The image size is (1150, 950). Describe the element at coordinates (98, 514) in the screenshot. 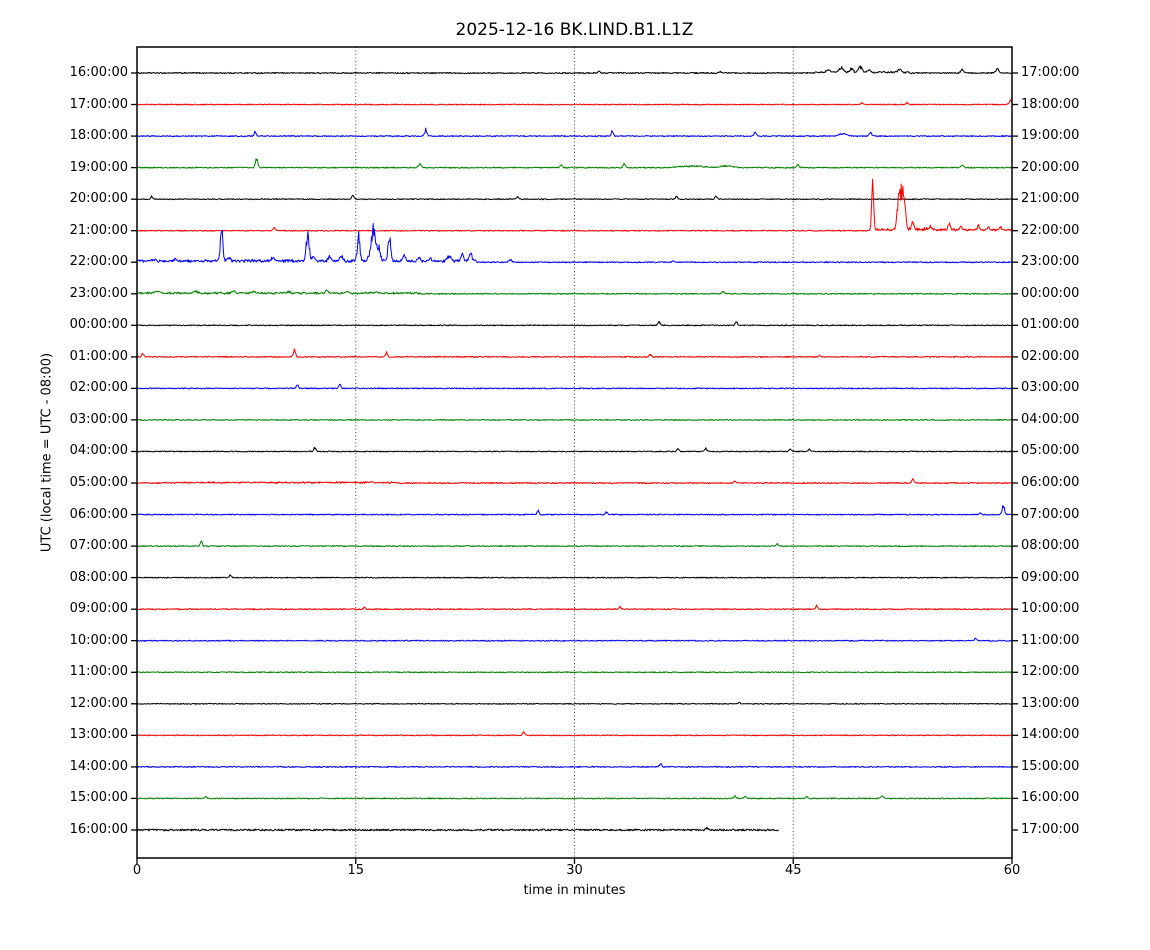

I see `y-tick-label-utc: 06:00:00` at that location.